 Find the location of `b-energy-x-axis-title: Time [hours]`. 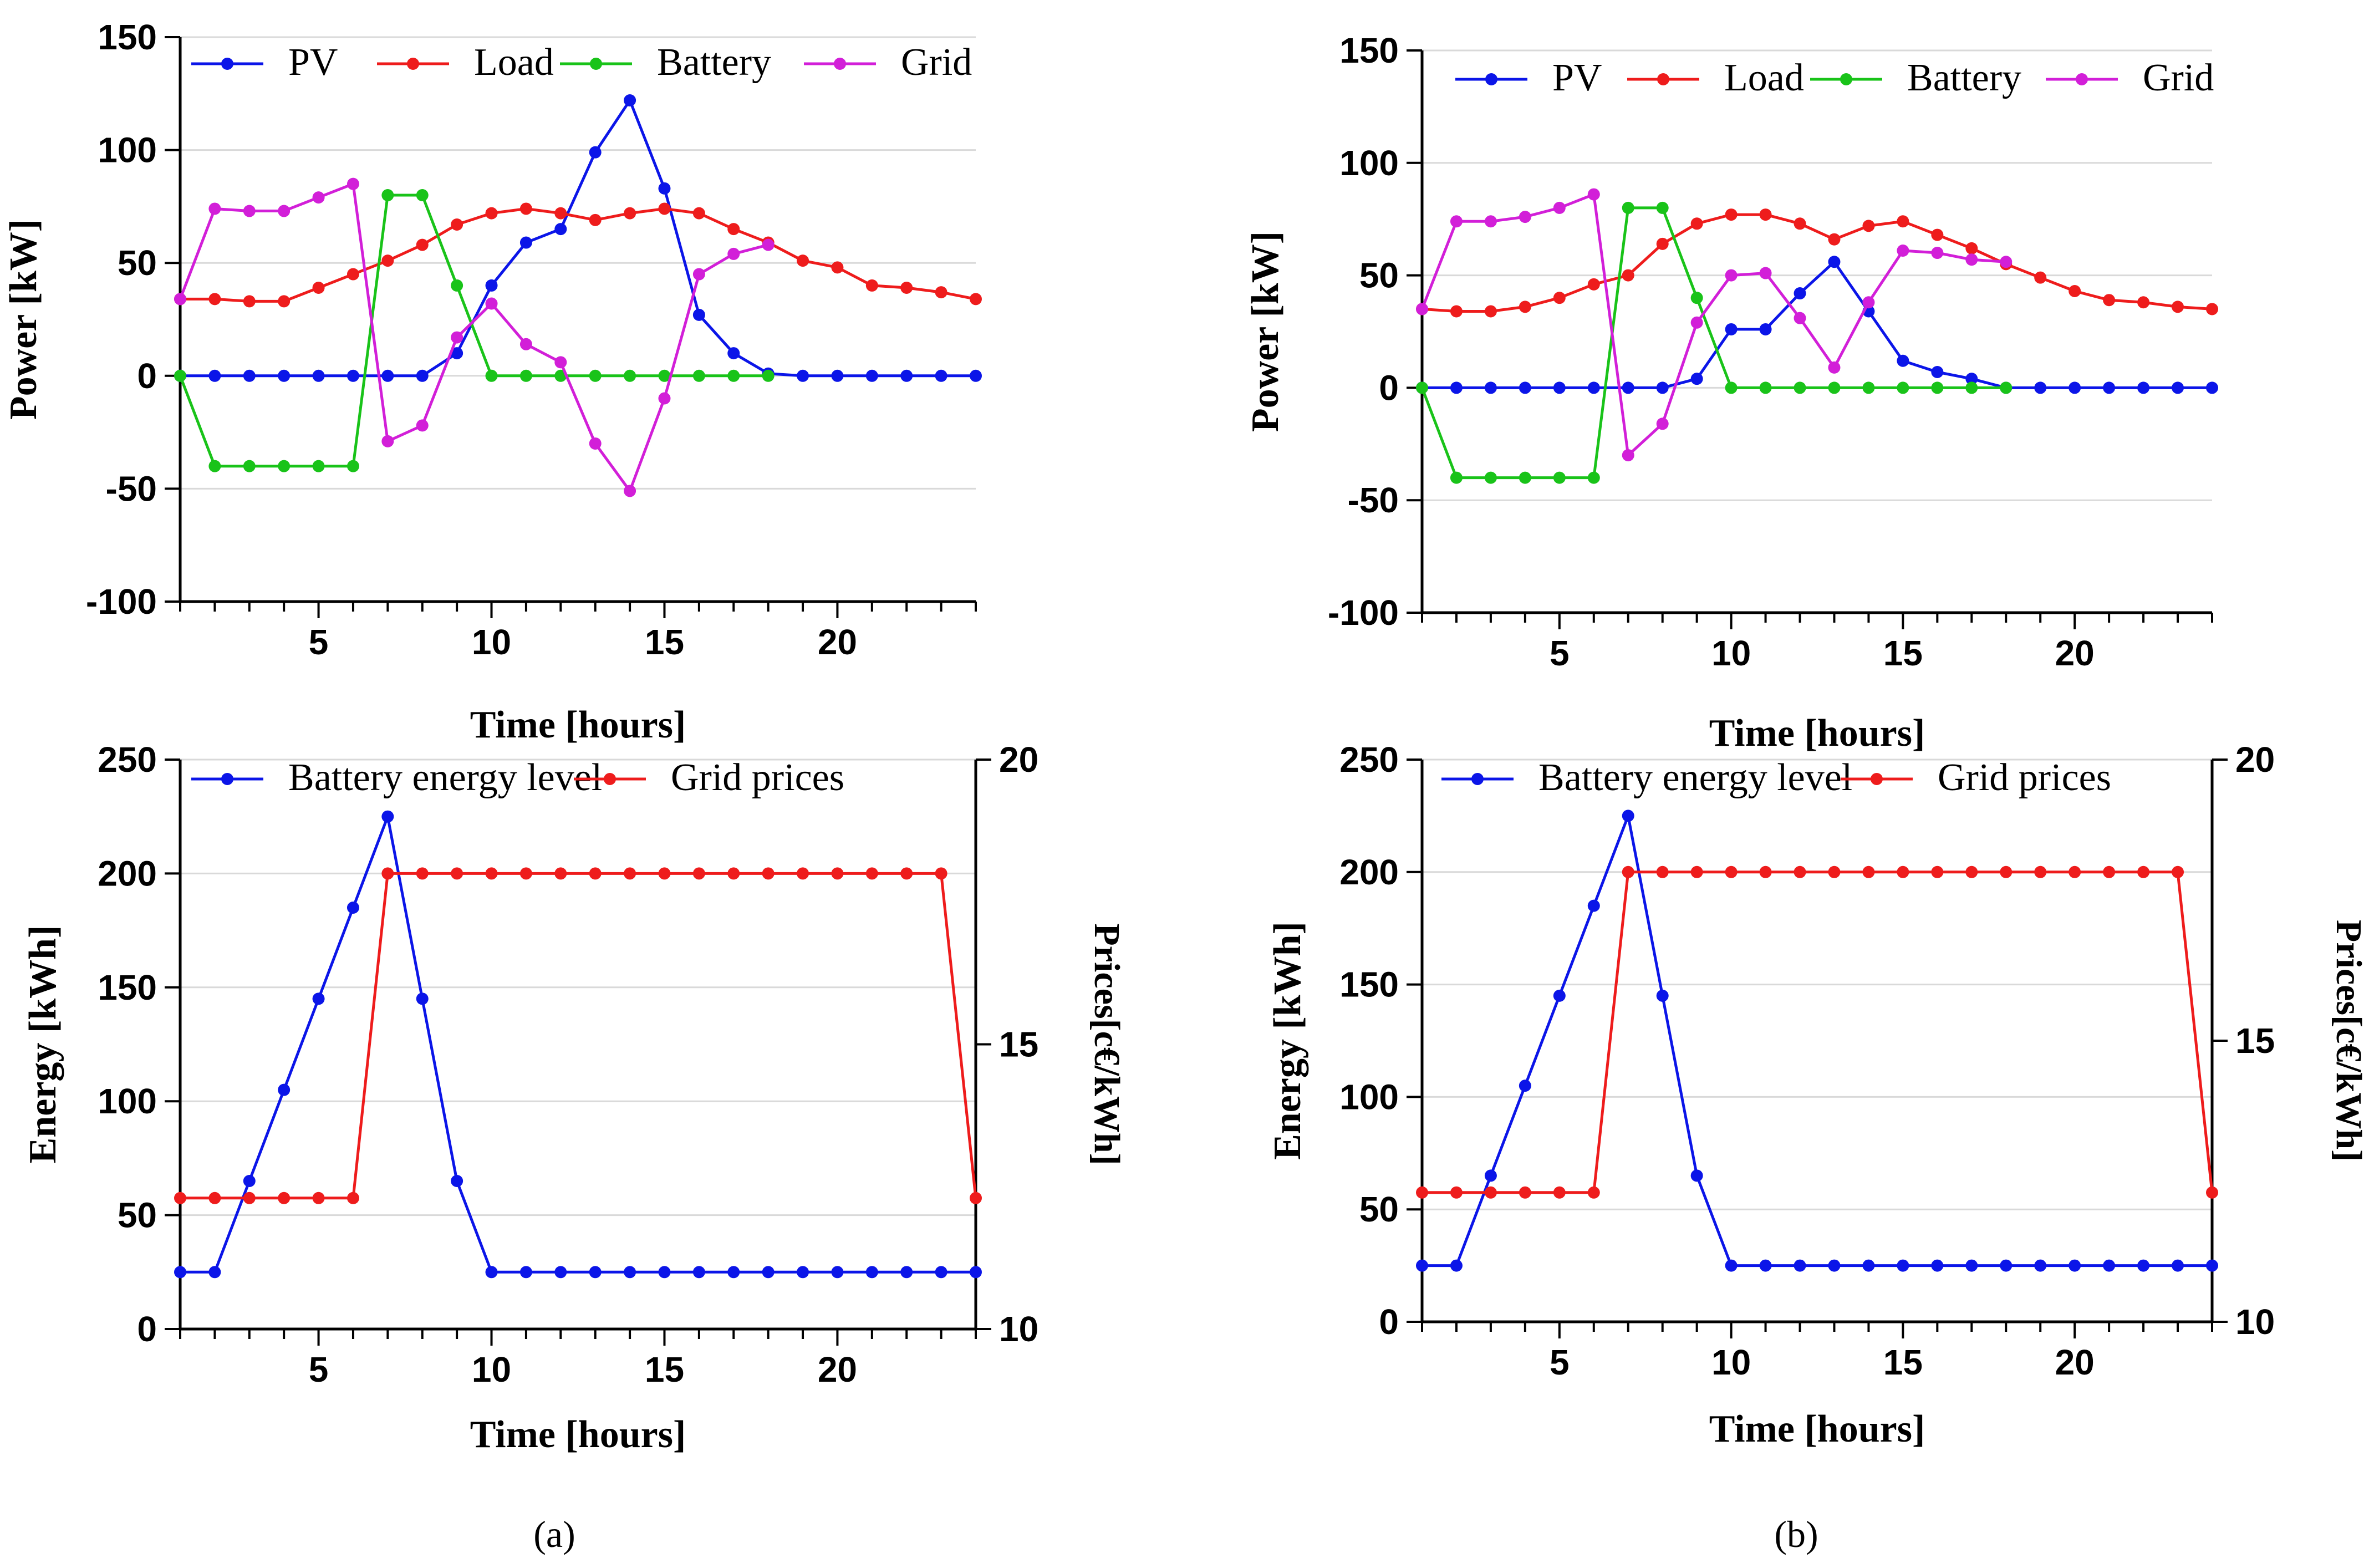

b-energy-x-axis-title: Time [hours] is located at coordinates (1817, 1429).